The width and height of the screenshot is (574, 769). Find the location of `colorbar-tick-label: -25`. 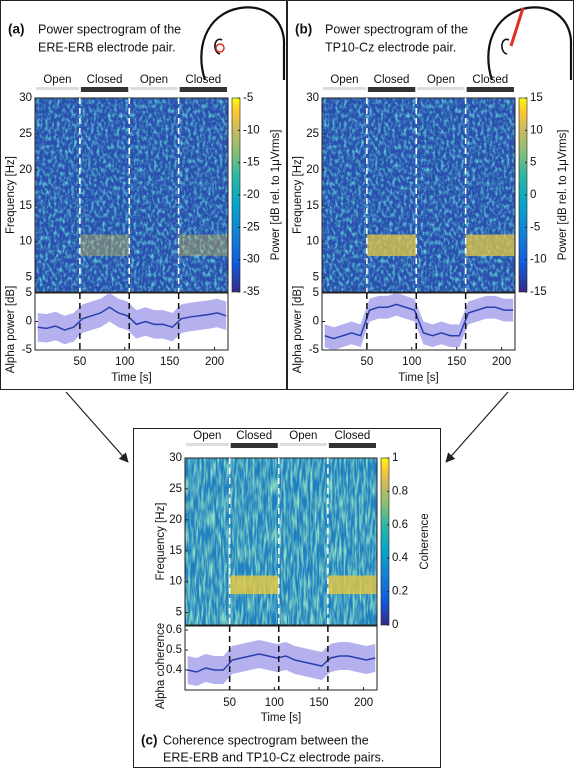

colorbar-tick-label: -25 is located at coordinates (251, 227).